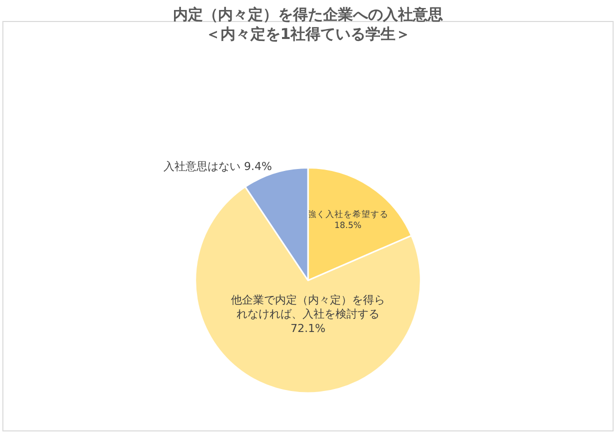 Image resolution: width=616 pixels, height=434 pixels. I want to click on data-label: 18.5%, so click(348, 225).